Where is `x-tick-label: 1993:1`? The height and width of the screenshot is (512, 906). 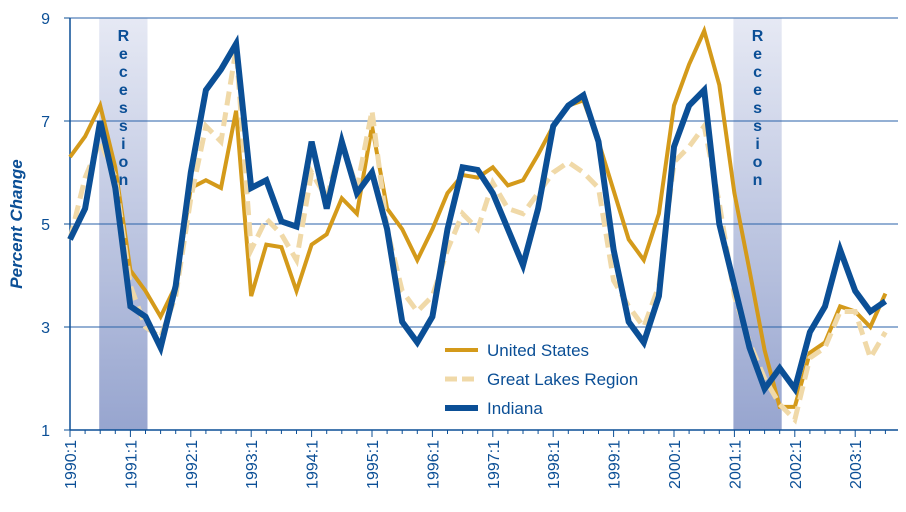 x-tick-label: 1993:1 is located at coordinates (252, 464).